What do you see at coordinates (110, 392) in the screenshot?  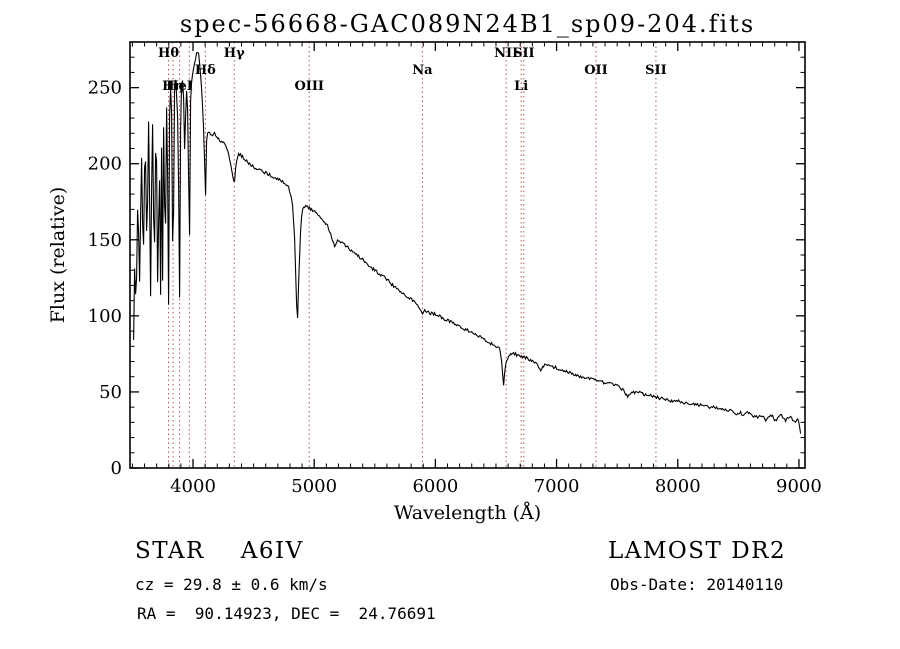 I see `y-tick-label: 50` at bounding box center [110, 392].